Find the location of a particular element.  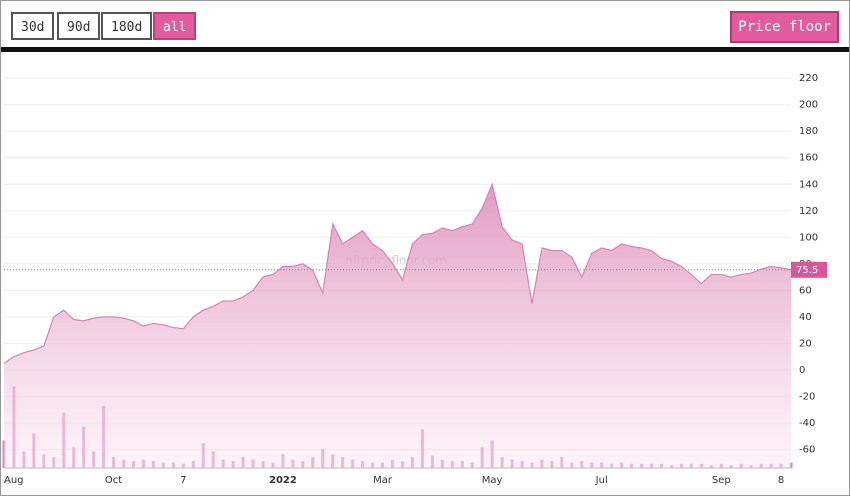

x-tick-label: Jul is located at coordinates (601, 480).